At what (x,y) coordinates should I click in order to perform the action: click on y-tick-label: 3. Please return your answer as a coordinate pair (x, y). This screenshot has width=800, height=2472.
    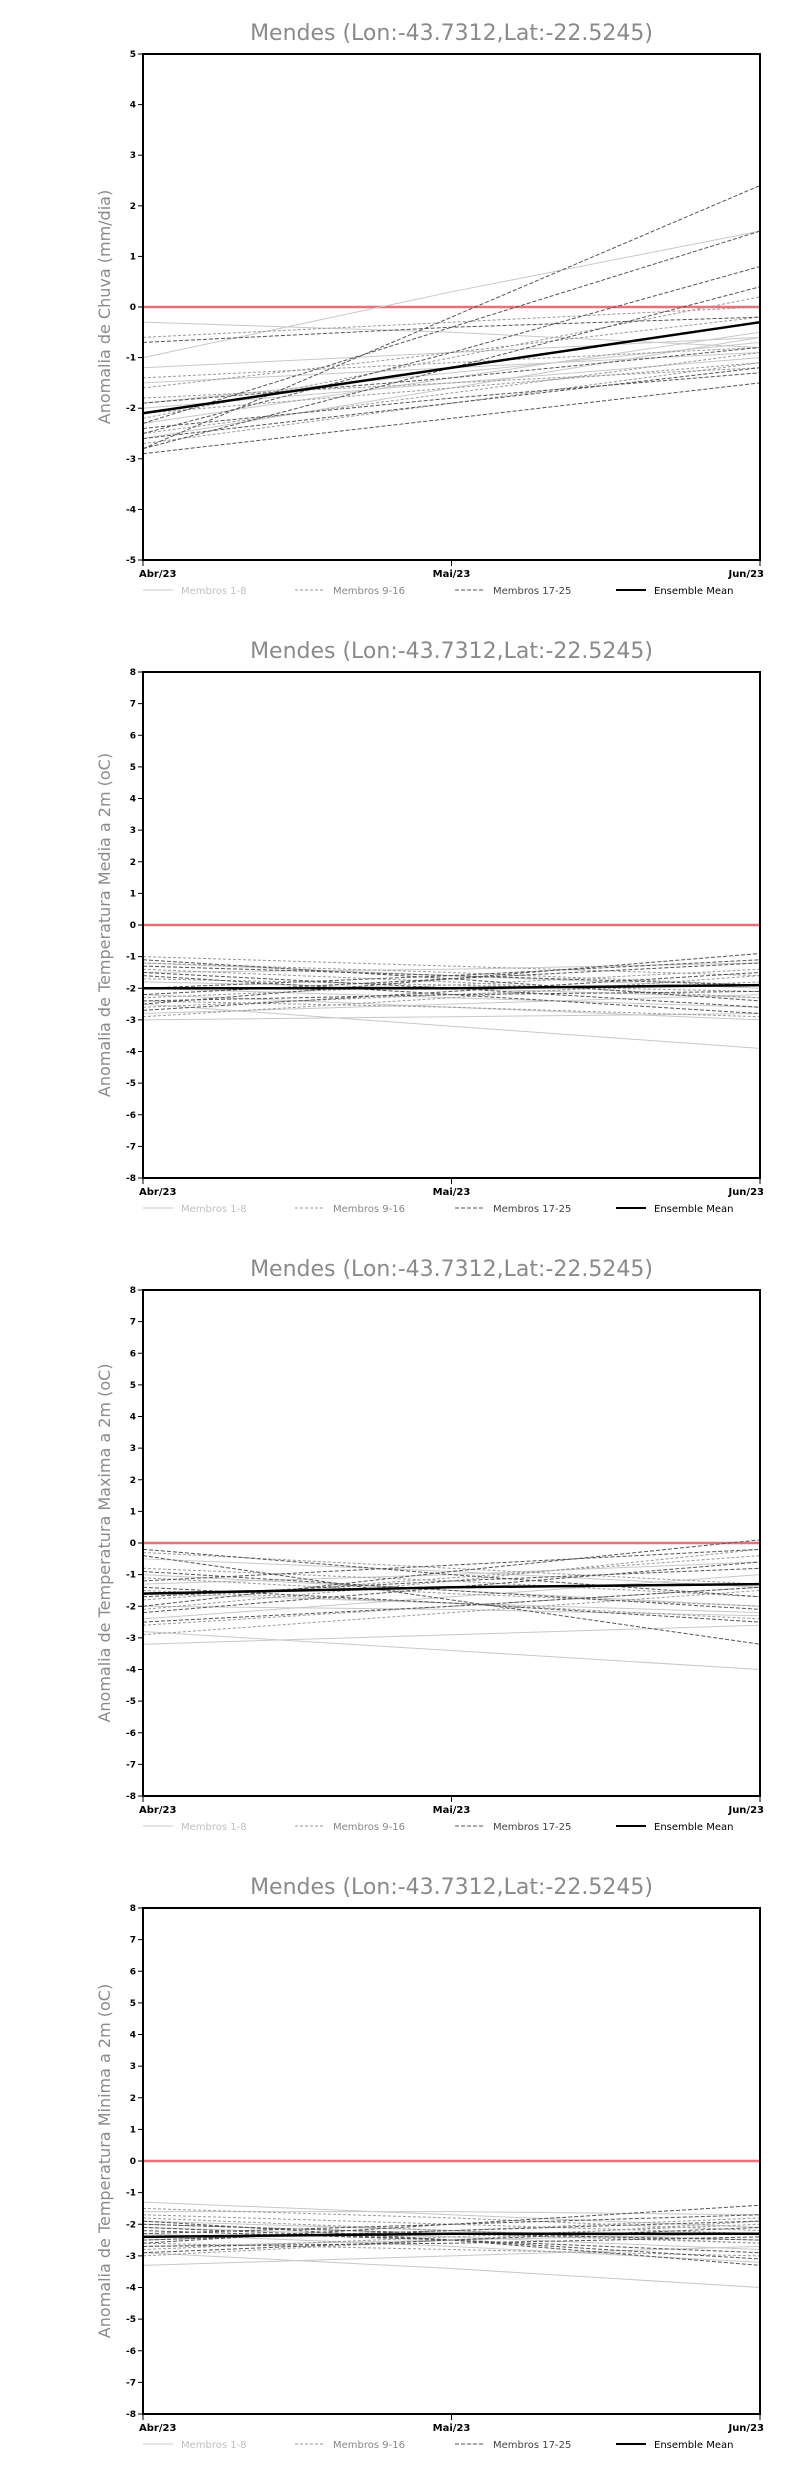
    Looking at the image, I should click on (133, 1449).